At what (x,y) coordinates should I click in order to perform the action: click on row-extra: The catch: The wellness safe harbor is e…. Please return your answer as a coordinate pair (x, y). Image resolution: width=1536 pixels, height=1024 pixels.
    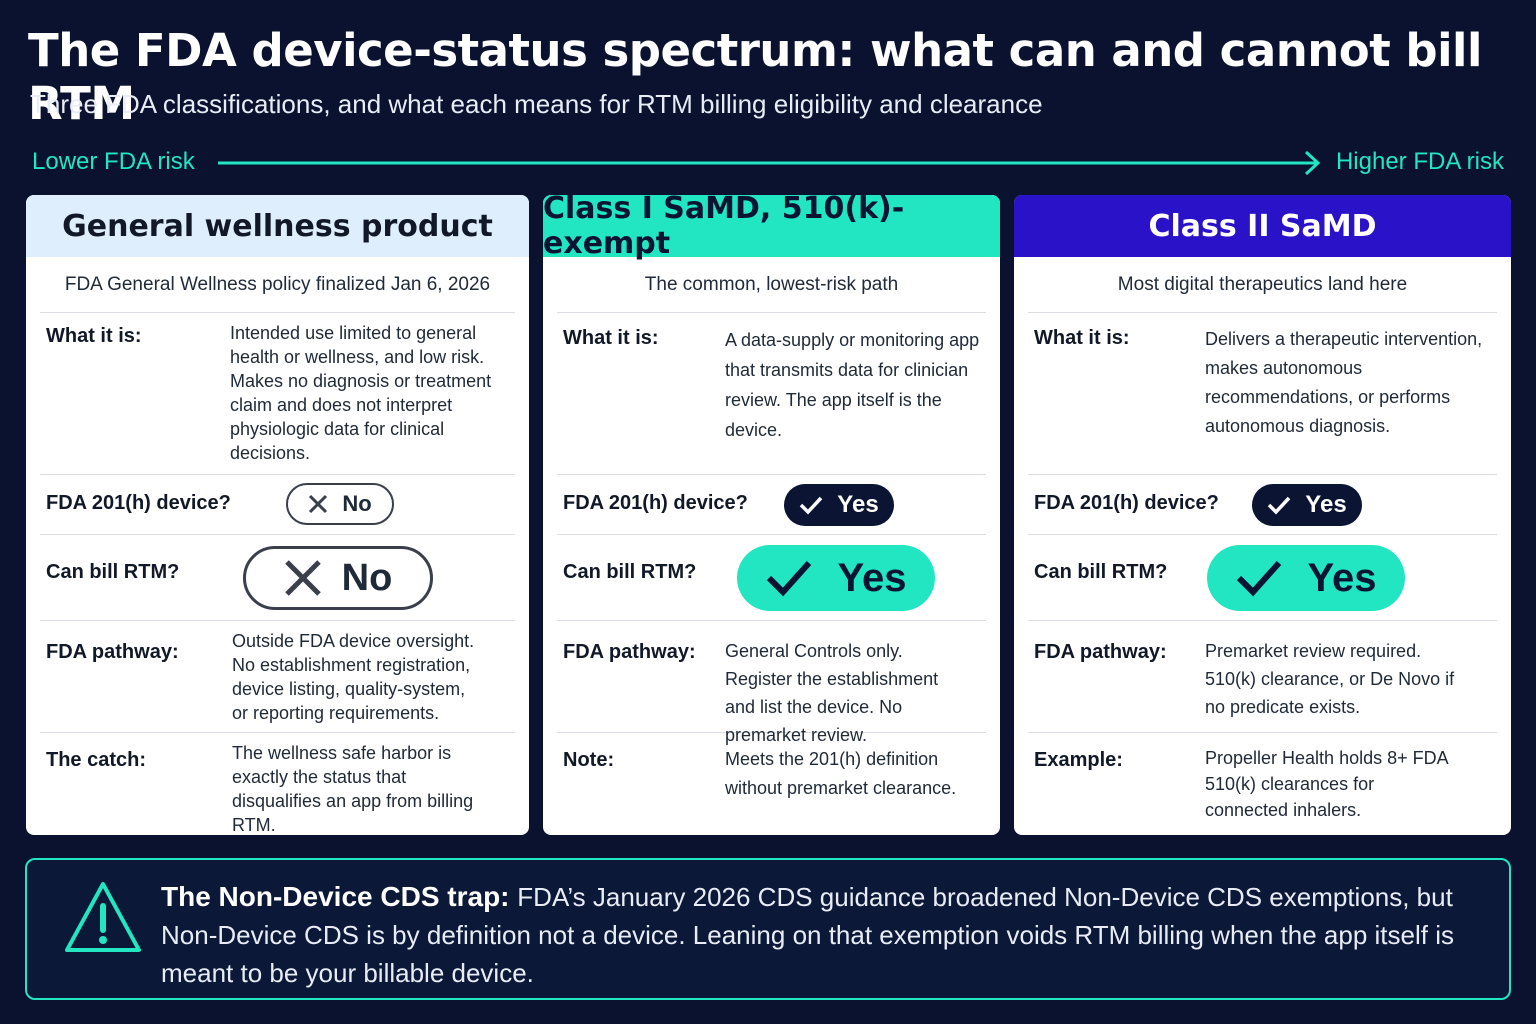
    Looking at the image, I should click on (277, 784).